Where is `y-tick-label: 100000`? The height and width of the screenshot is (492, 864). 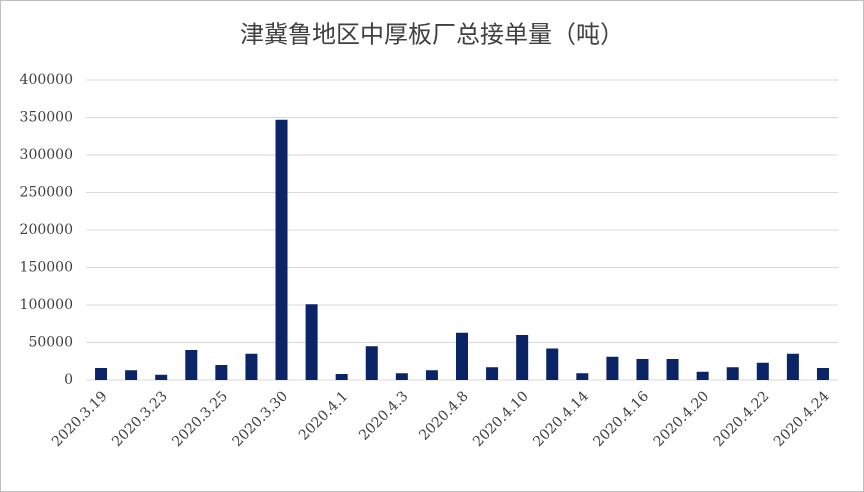
y-tick-label: 100000 is located at coordinates (46, 305).